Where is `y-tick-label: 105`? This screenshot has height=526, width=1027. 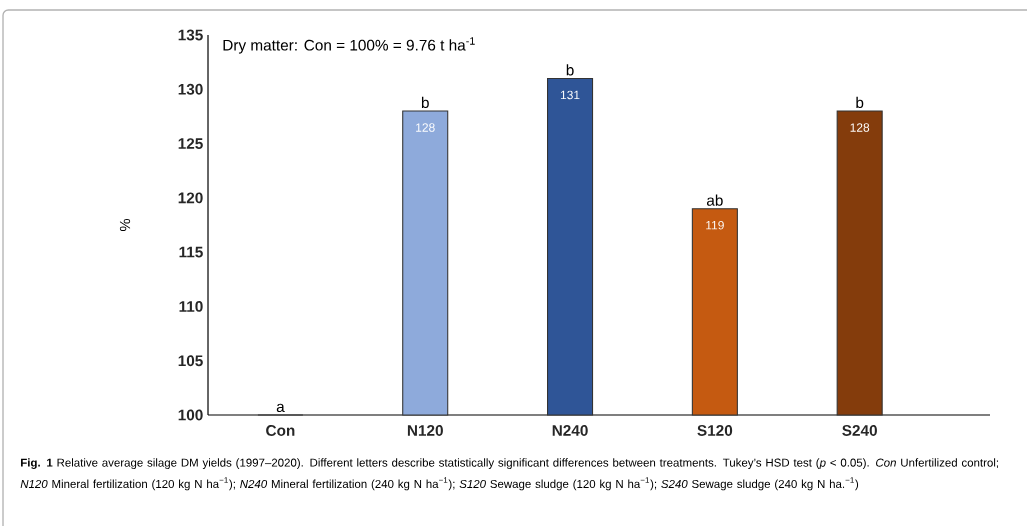
y-tick-label: 105 is located at coordinates (190, 361).